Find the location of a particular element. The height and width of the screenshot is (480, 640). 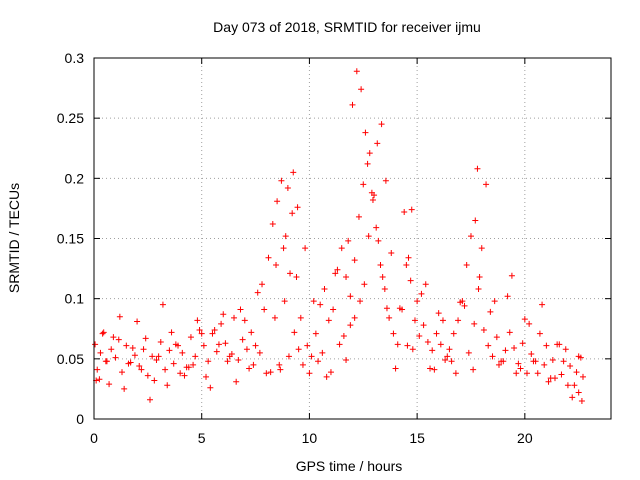

y-tick-label: 0.25 is located at coordinates (70, 118).